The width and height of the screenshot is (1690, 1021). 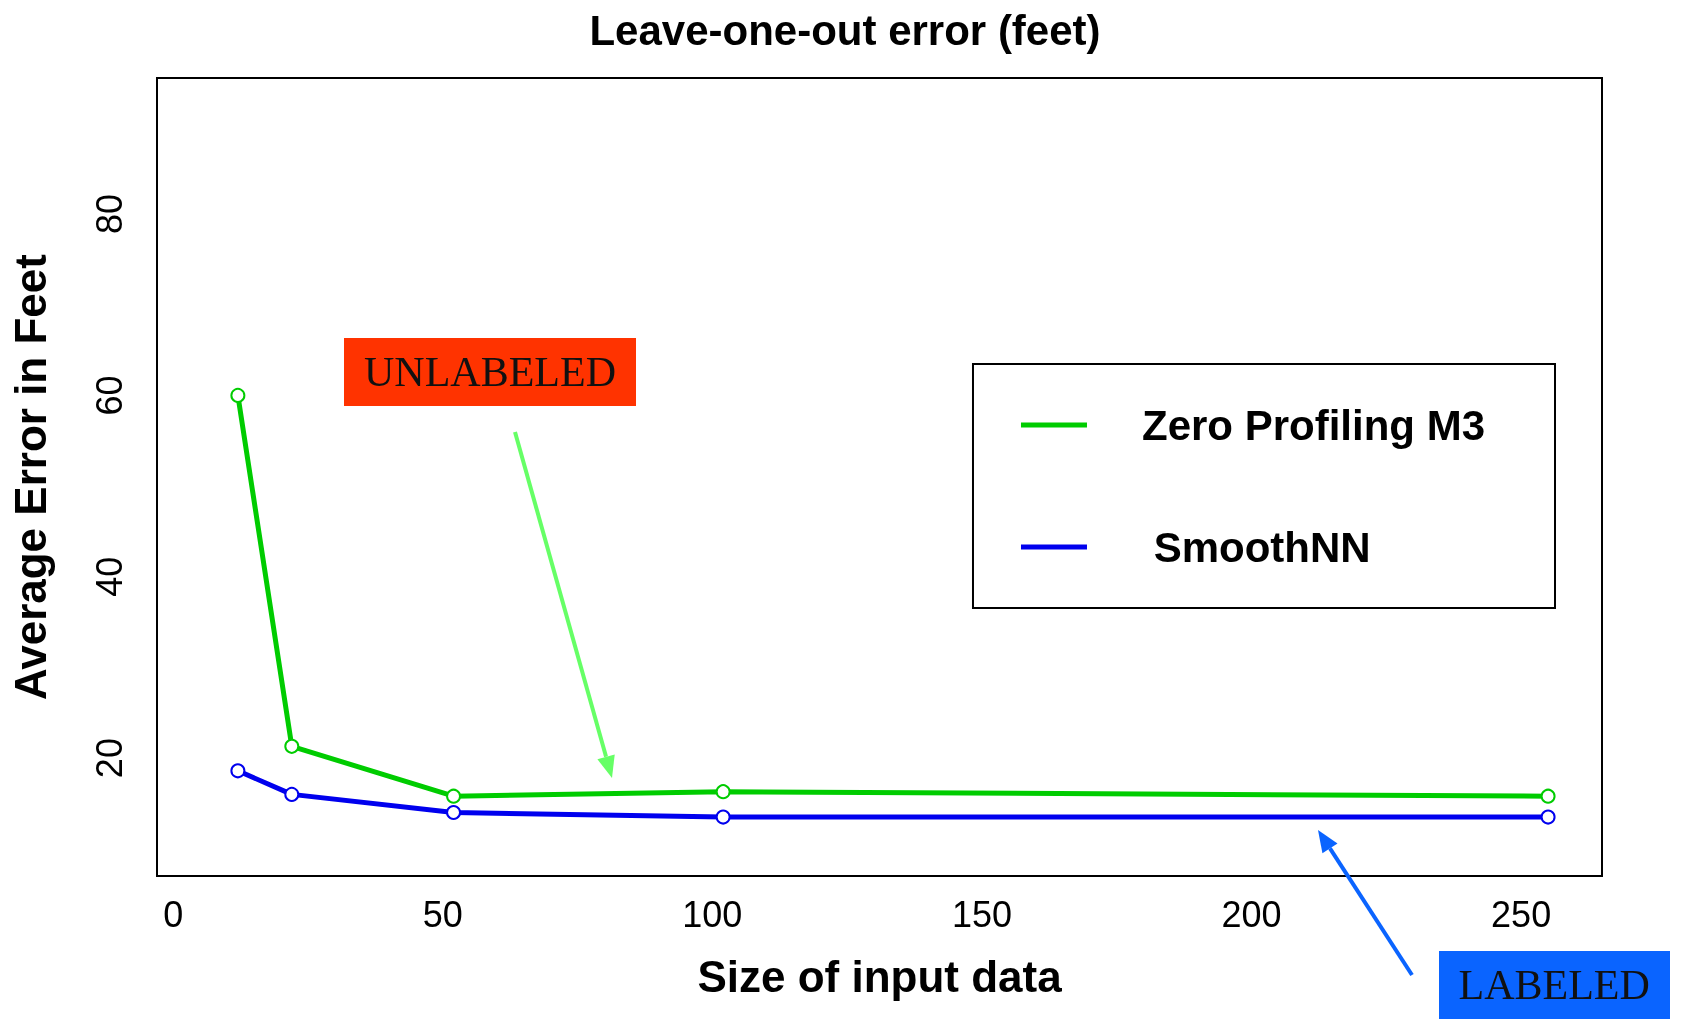 What do you see at coordinates (109, 214) in the screenshot?
I see `y-tick-label: 80` at bounding box center [109, 214].